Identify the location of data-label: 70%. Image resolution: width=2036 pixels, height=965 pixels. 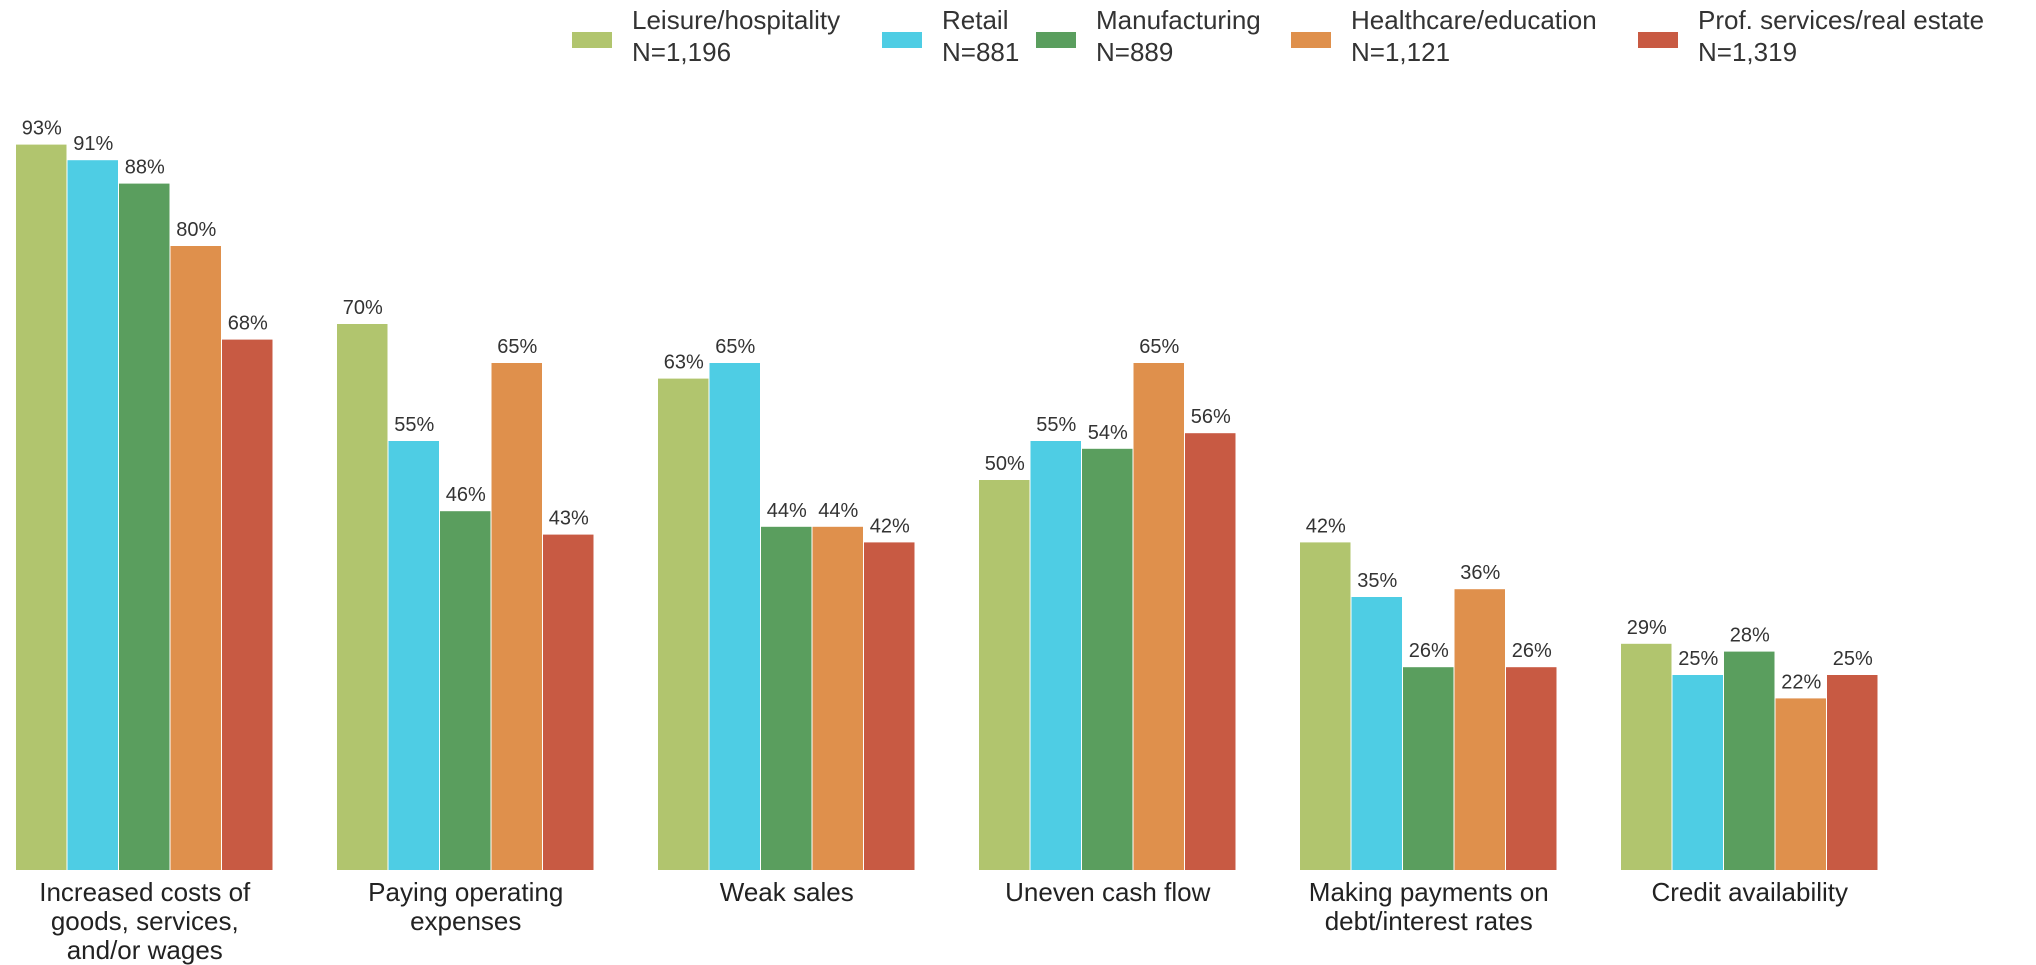
(363, 308).